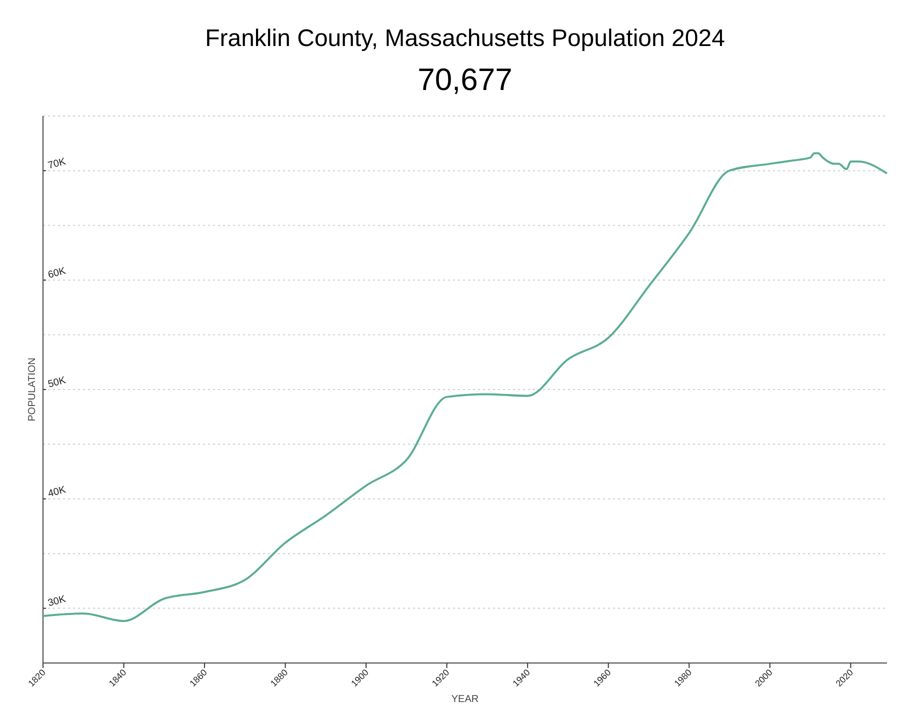  What do you see at coordinates (32, 390) in the screenshot?
I see `y-axis-title: POPULATION` at bounding box center [32, 390].